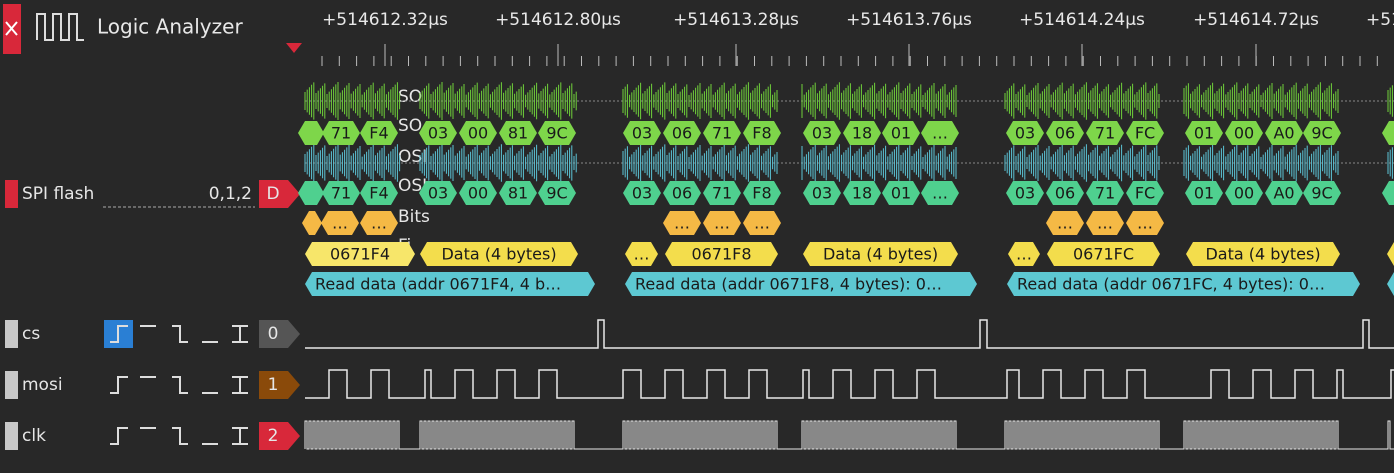  Describe the element at coordinates (849, 384) in the screenshot. I see `mosi-trace` at that location.